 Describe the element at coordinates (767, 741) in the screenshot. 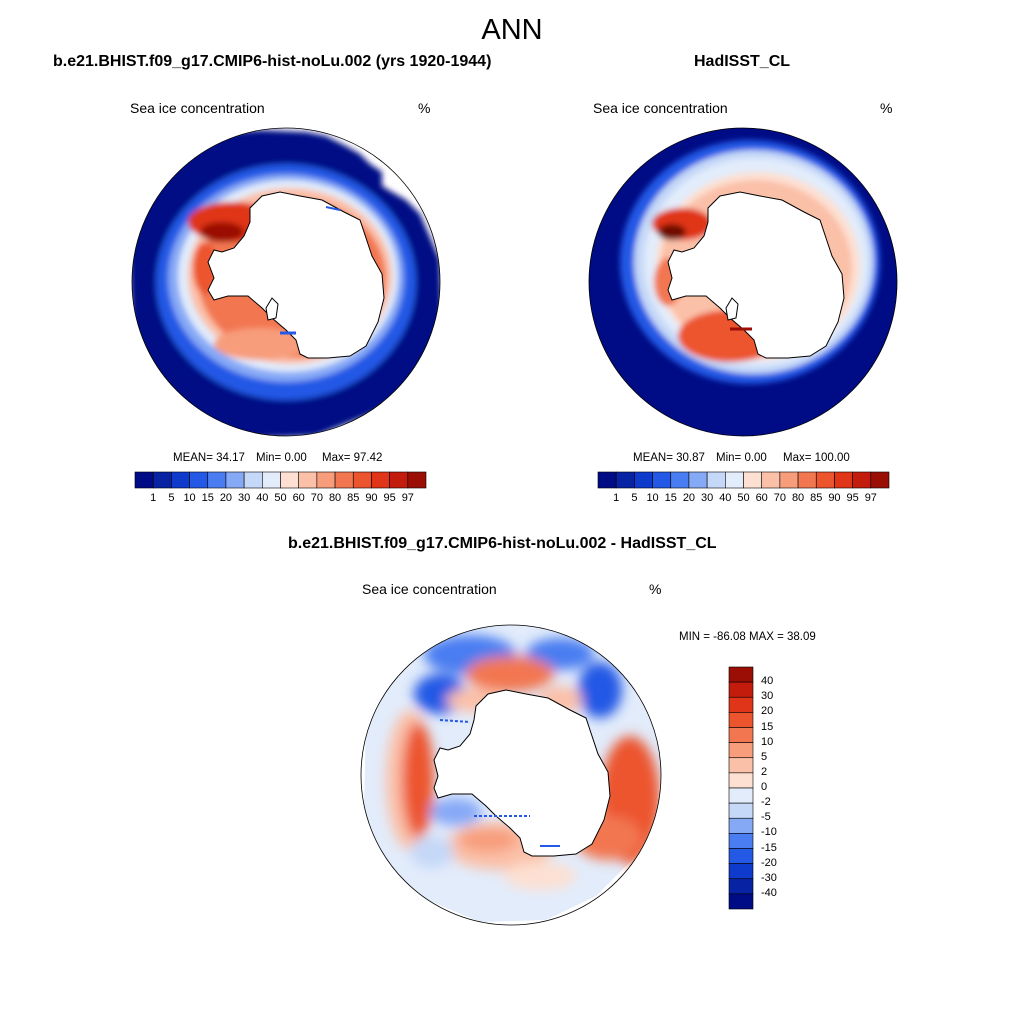

I see `colorbar3-tick-label: 10` at that location.